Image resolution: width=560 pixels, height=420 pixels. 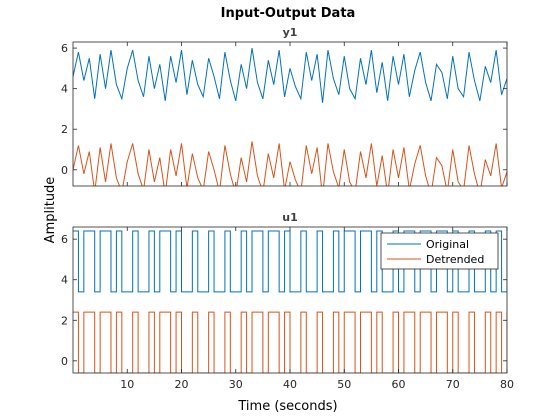 I want to click on series-line-original-u1, so click(x=290, y=261).